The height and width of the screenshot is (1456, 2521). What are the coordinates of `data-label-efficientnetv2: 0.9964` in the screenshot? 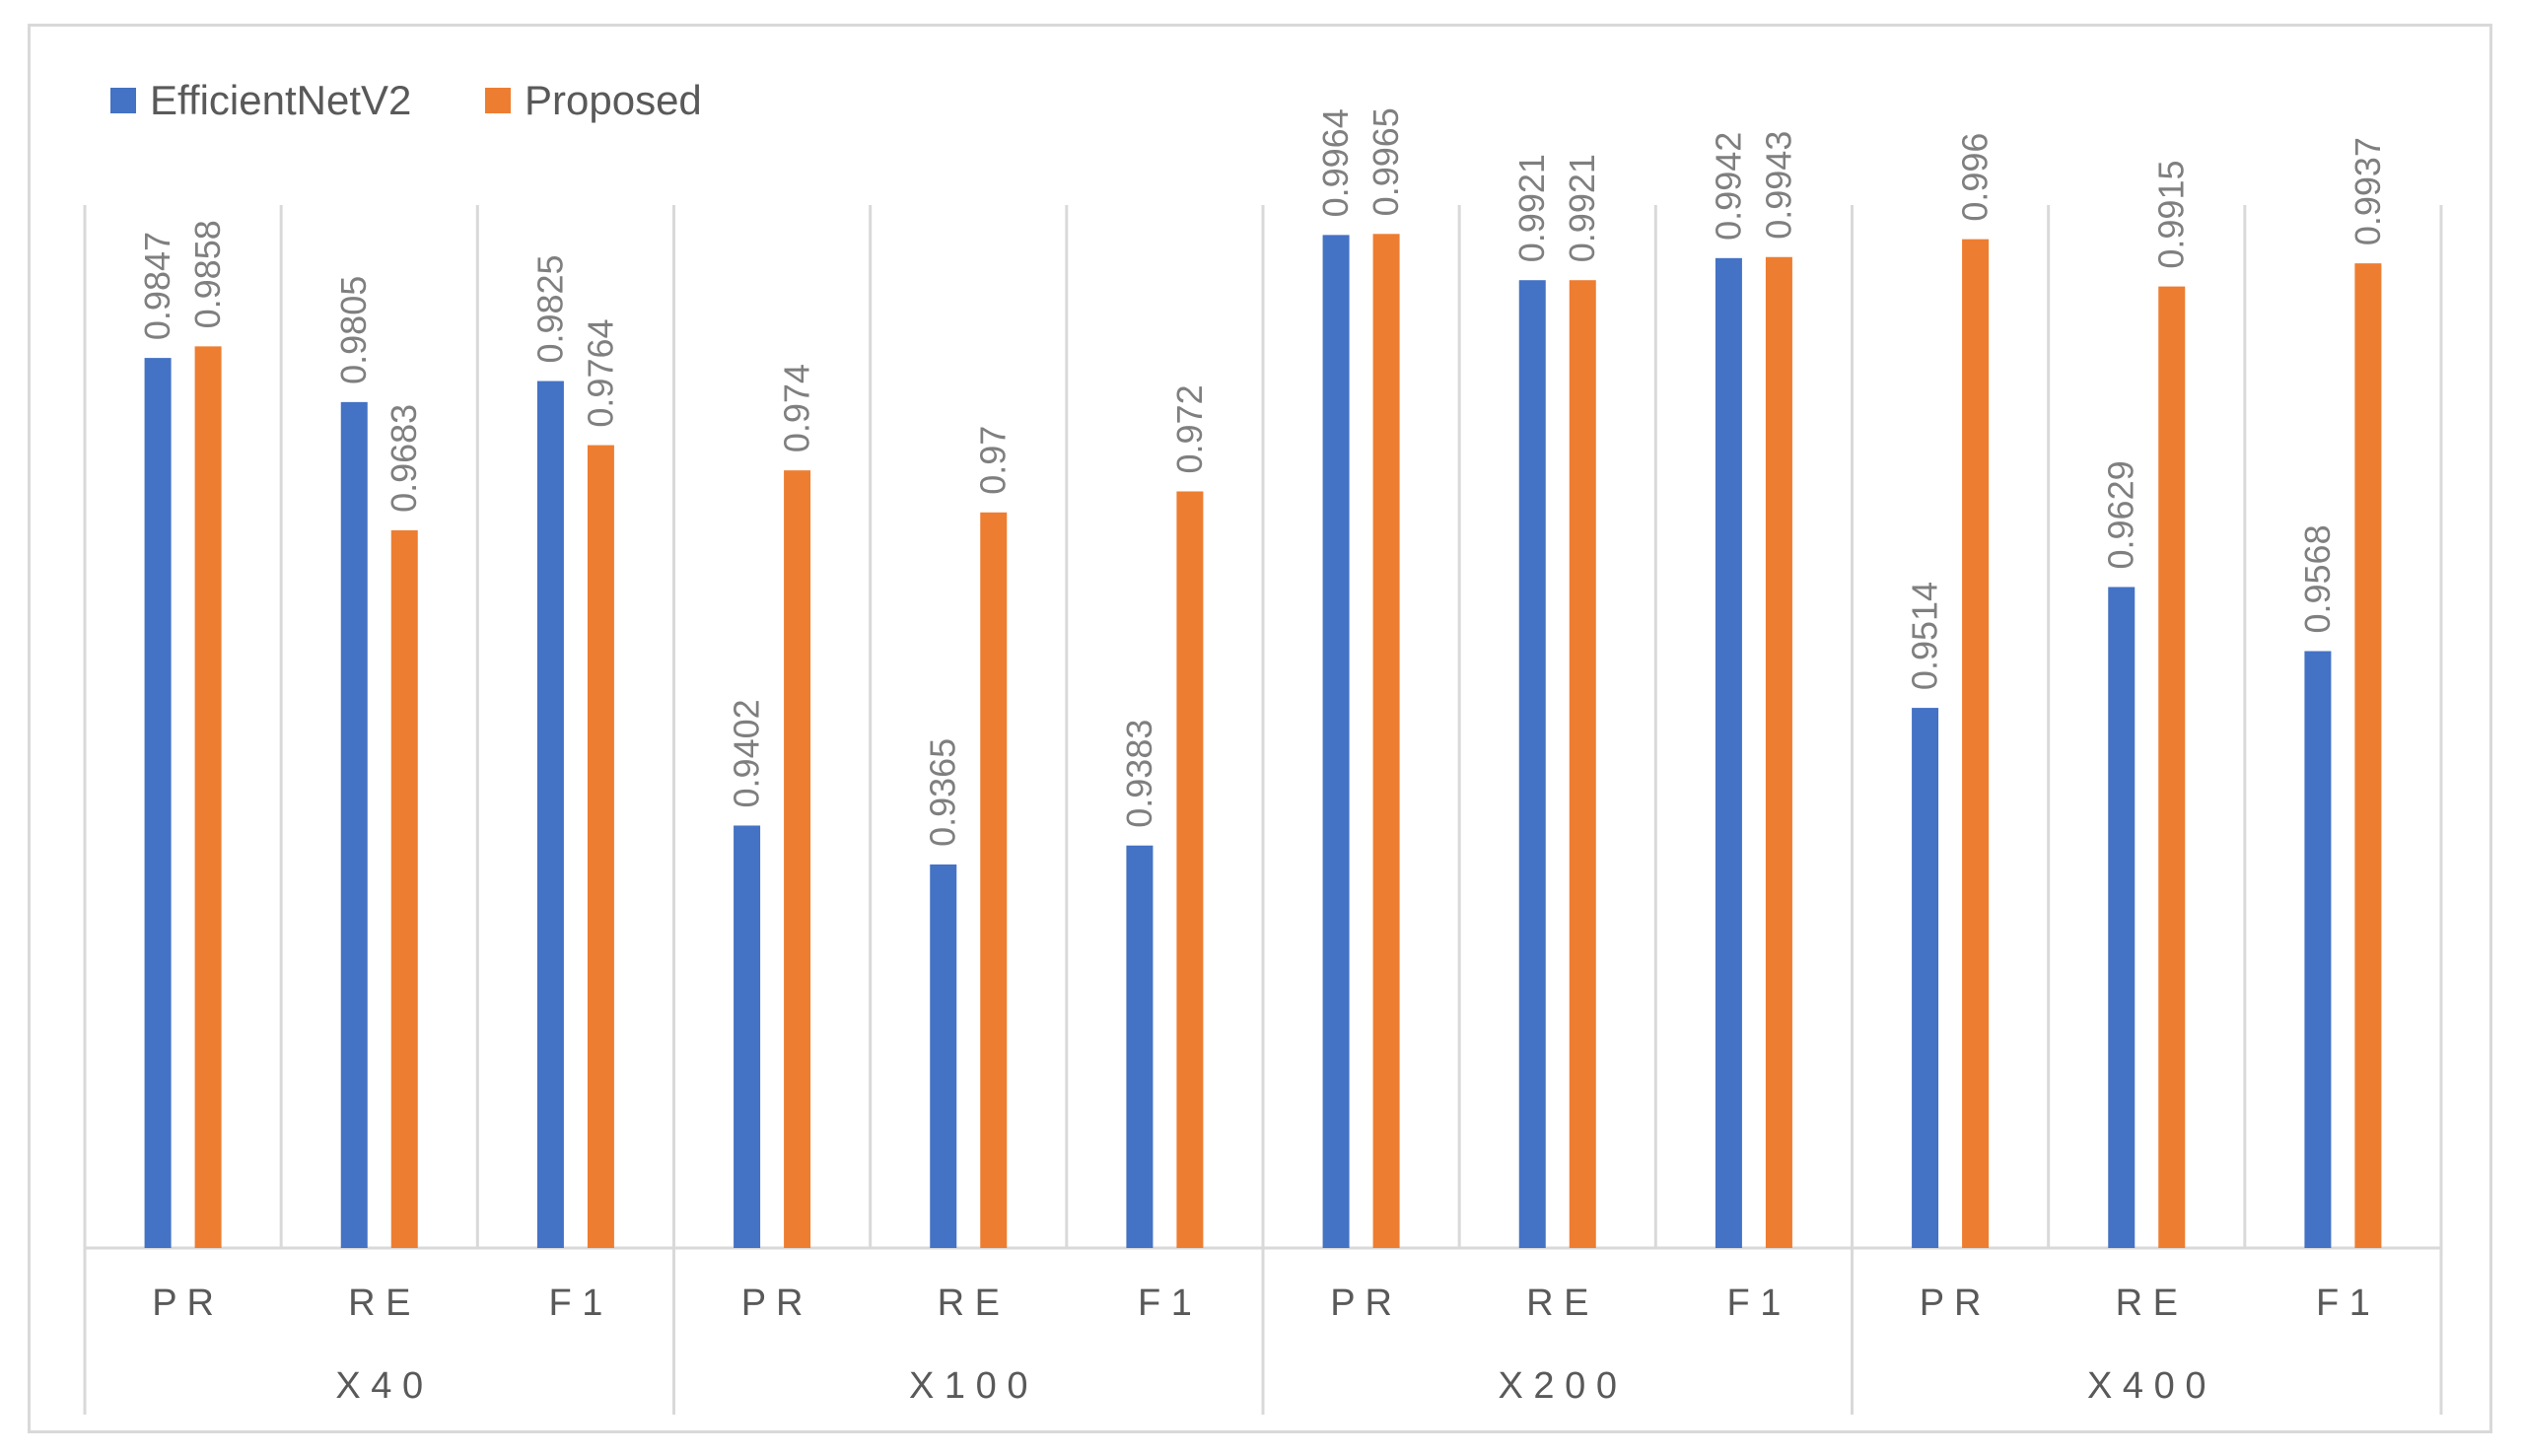 It's located at (1335, 162).